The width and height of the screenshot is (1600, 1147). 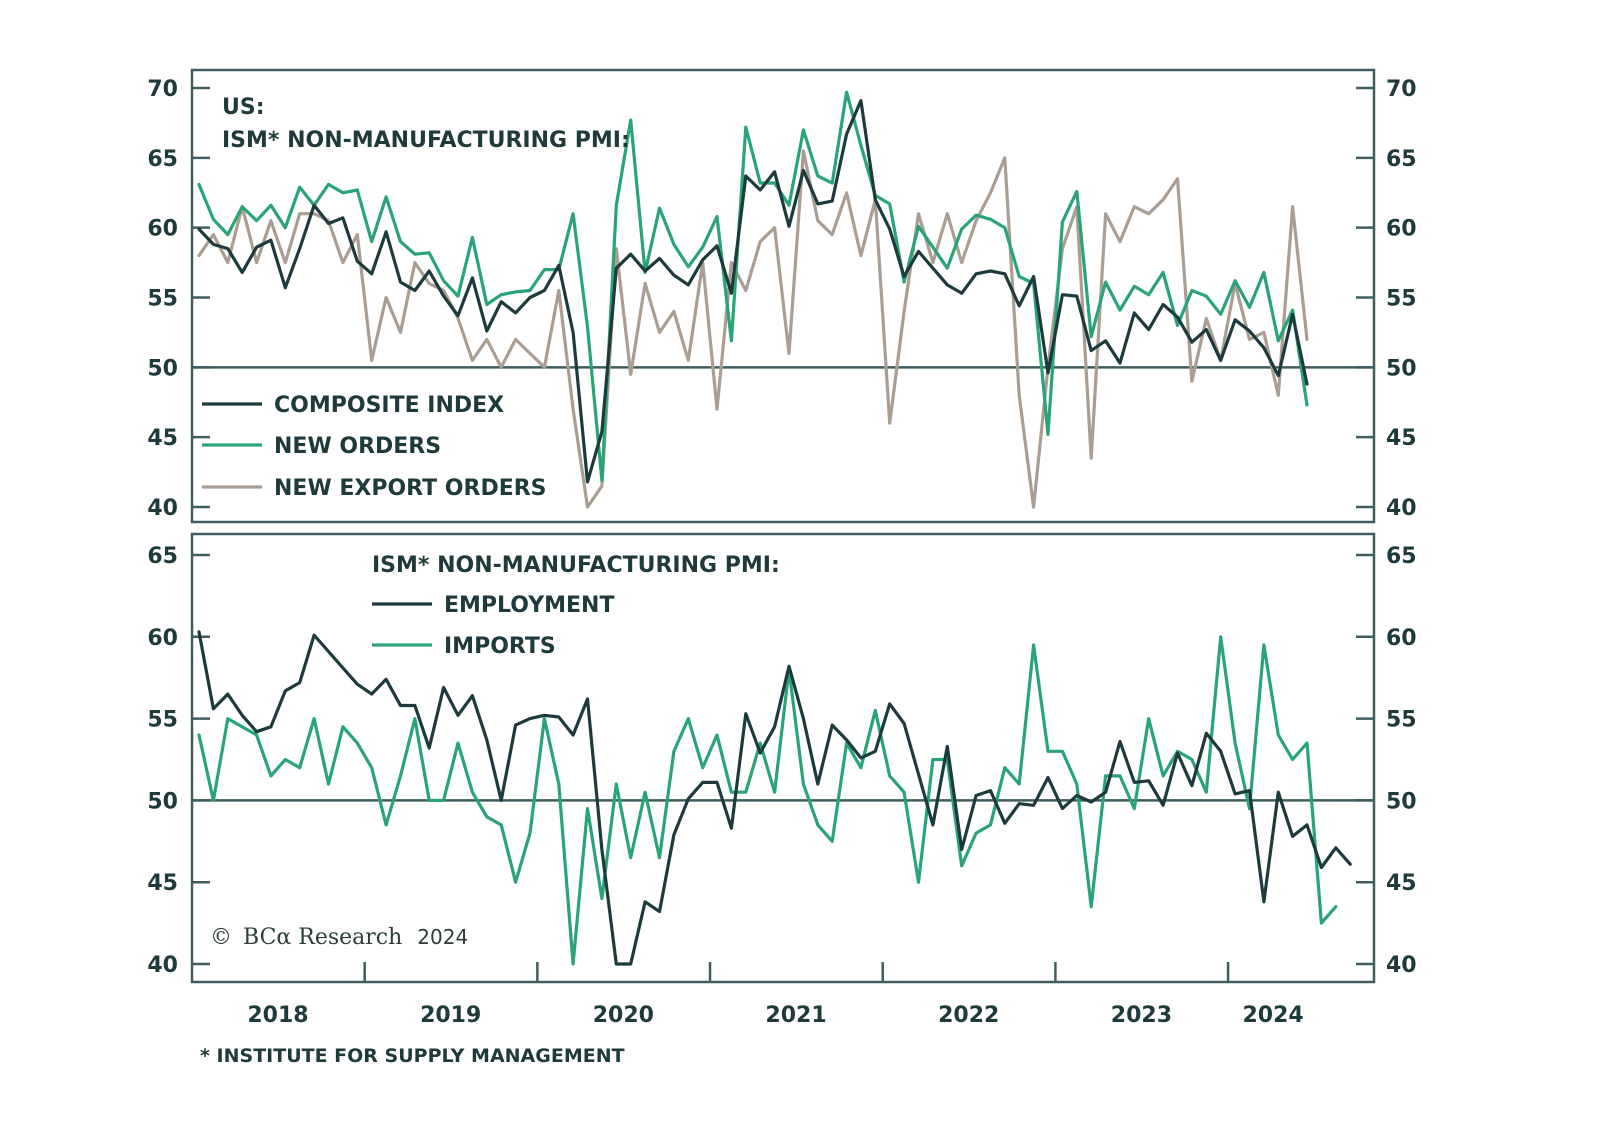 What do you see at coordinates (623, 1015) in the screenshot?
I see `x-tick-label: 2020` at bounding box center [623, 1015].